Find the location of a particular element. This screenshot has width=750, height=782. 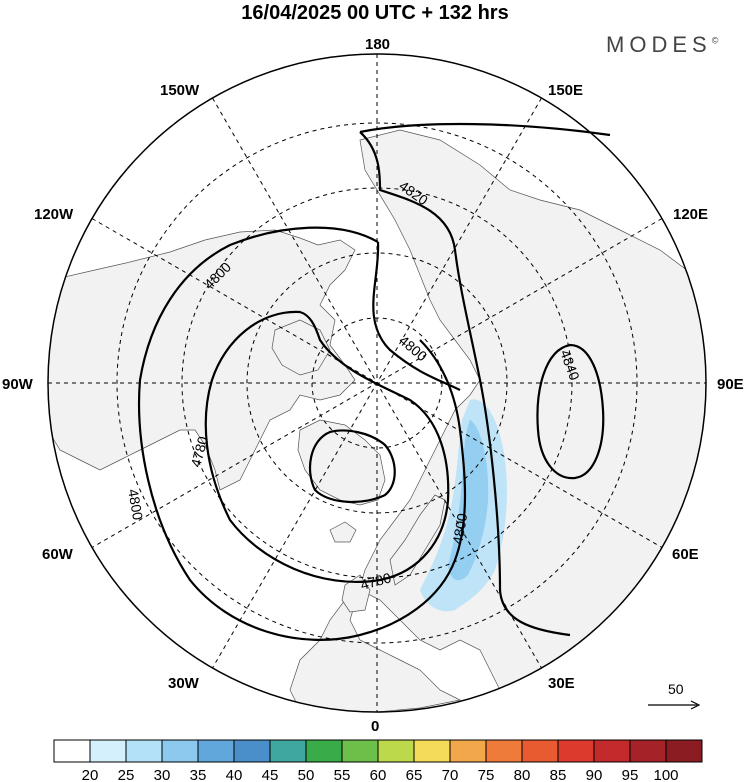

map-title: 16/04/2025 00 UTC + 132 hrs is located at coordinates (375, 13).